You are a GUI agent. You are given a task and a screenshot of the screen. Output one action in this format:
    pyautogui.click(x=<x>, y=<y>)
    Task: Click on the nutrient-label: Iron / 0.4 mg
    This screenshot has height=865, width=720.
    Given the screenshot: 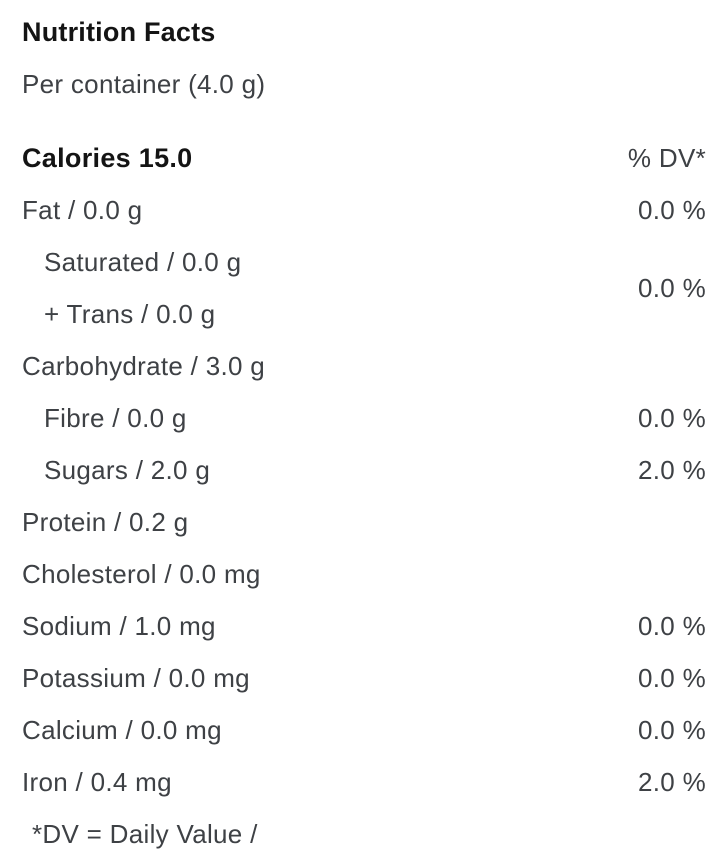 What is the action you would take?
    pyautogui.click(x=97, y=781)
    